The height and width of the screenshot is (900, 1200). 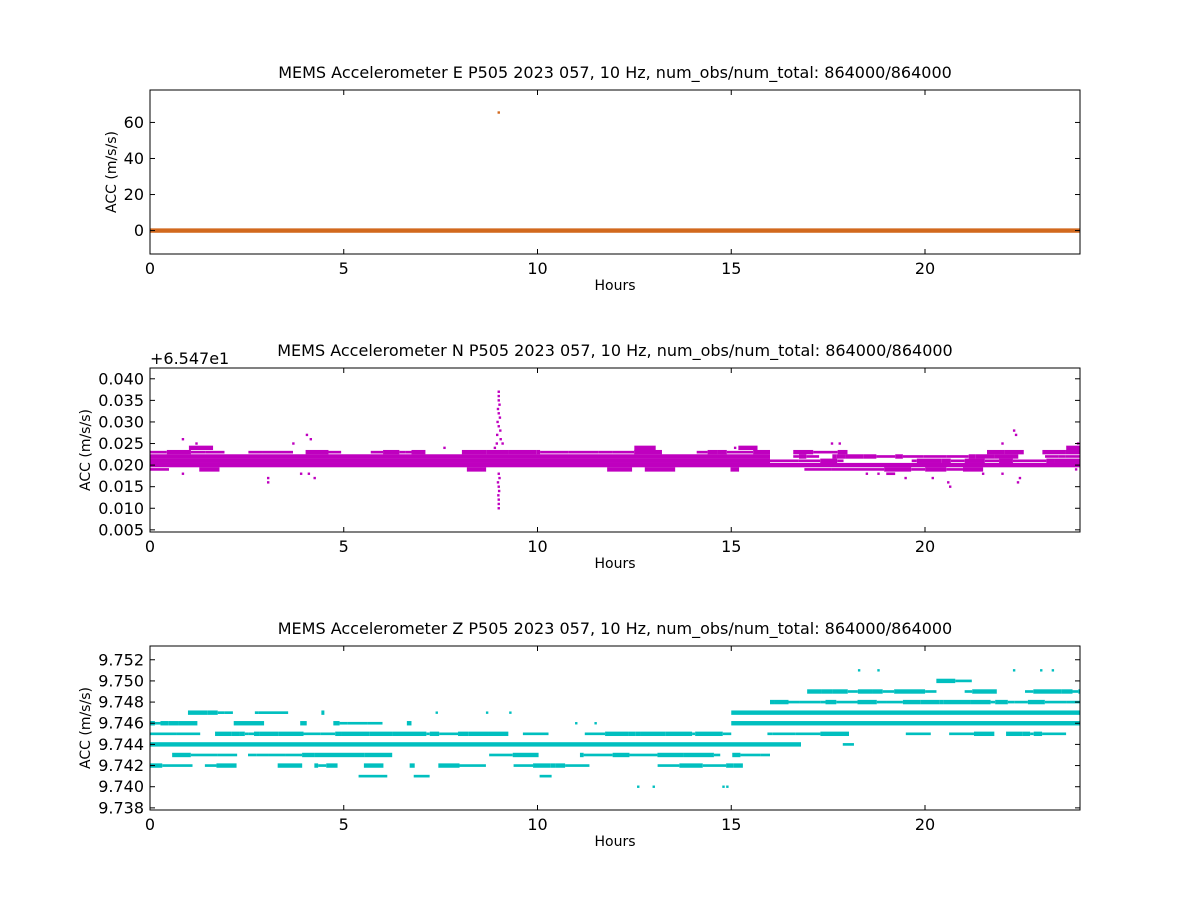 What do you see at coordinates (139, 230) in the screenshot?
I see `y-tick-label: 0` at bounding box center [139, 230].